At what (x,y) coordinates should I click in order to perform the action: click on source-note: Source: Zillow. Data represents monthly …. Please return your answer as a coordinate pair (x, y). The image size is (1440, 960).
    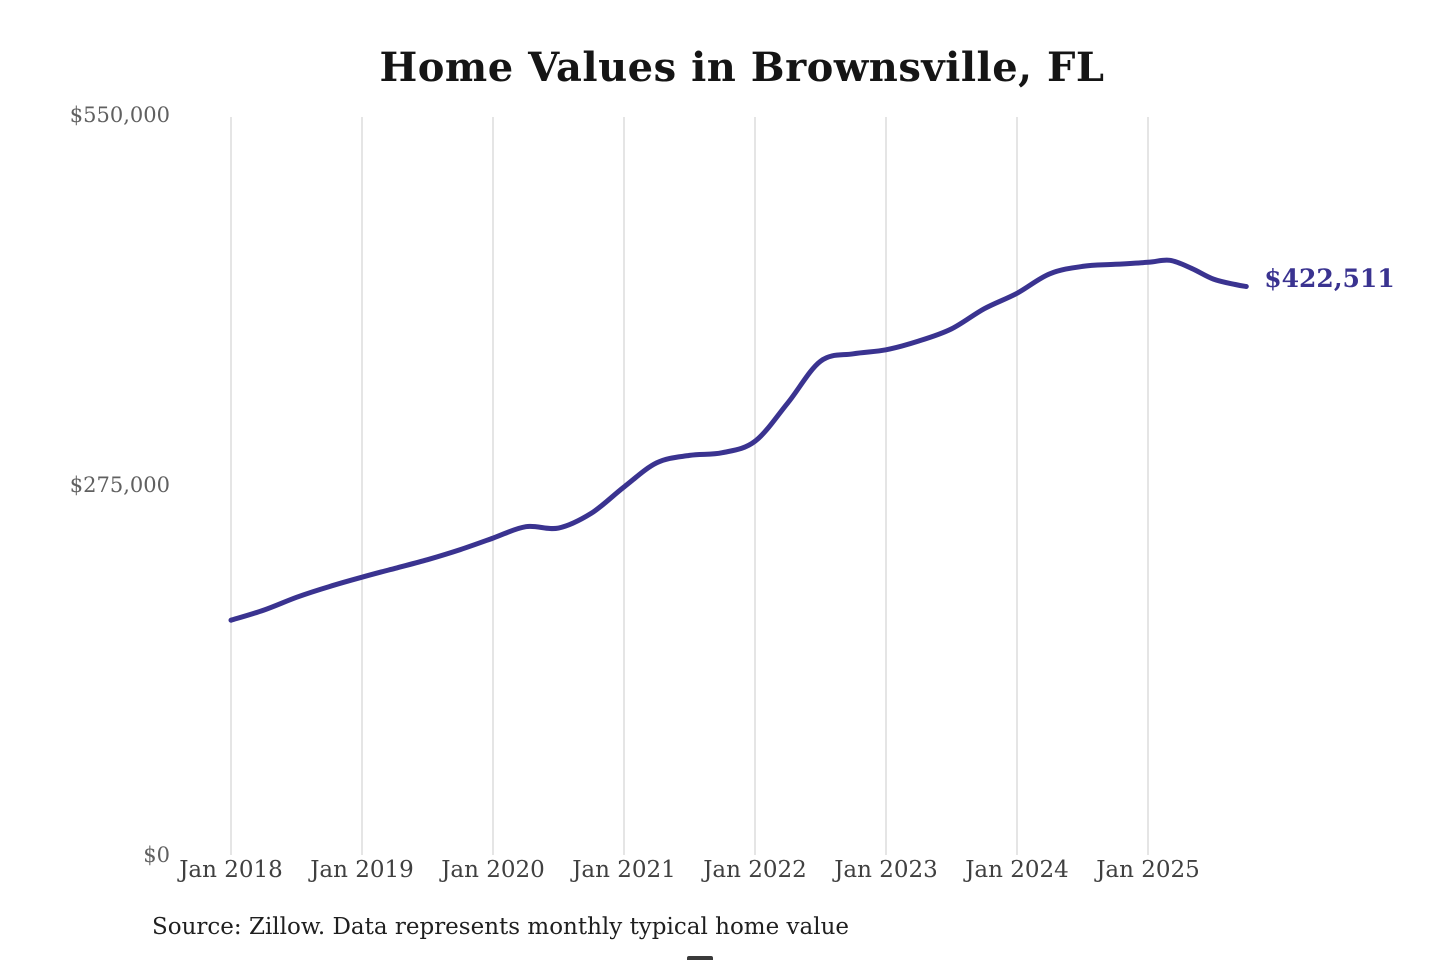
    Looking at the image, I should click on (501, 927).